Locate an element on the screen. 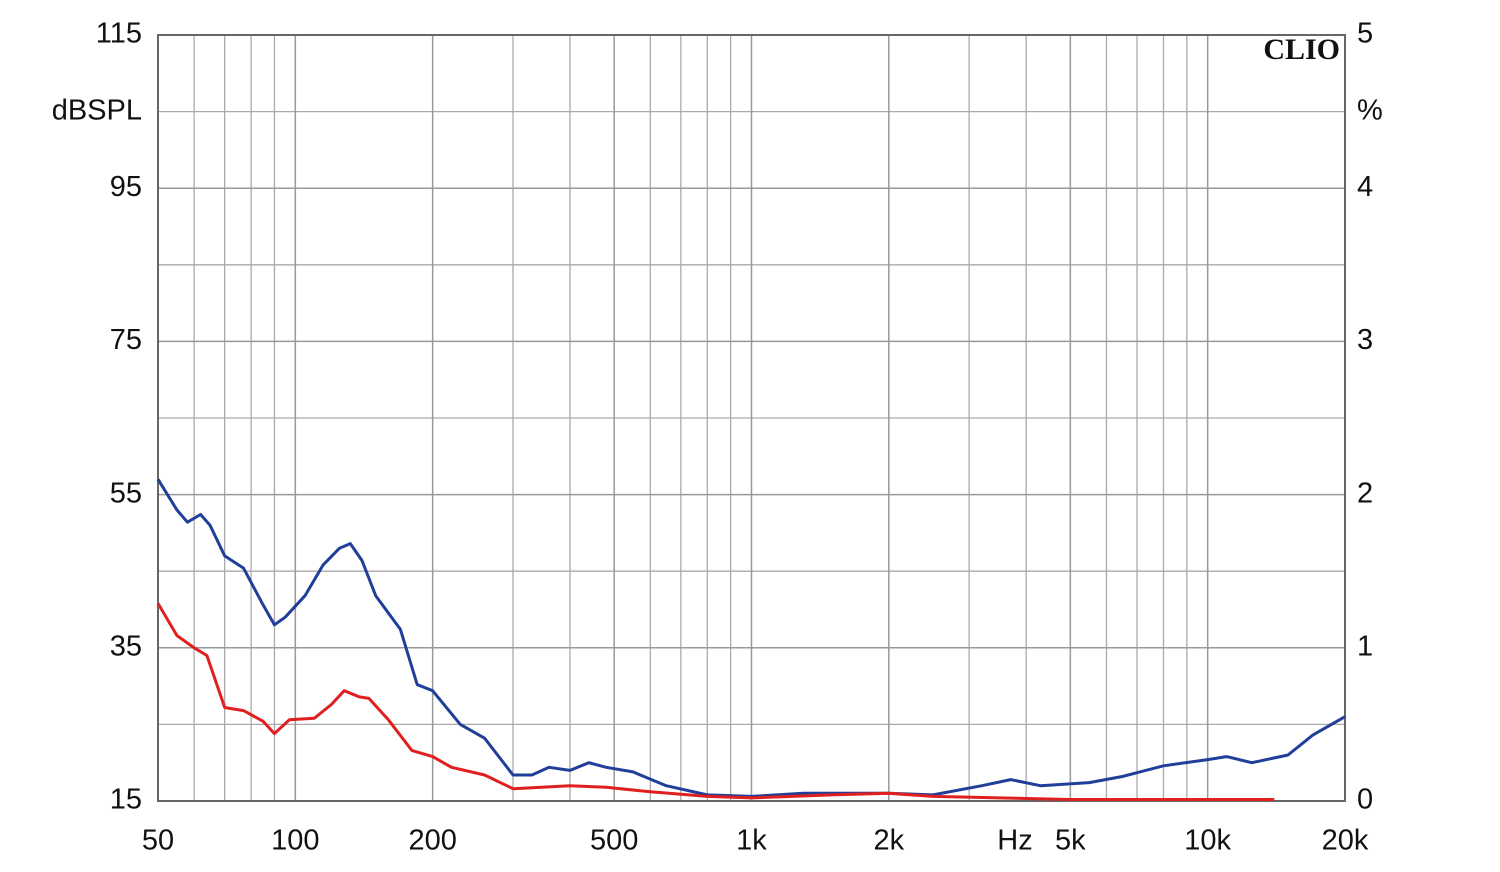 This screenshot has width=1500, height=872. x-tick-label: 500 is located at coordinates (614, 841).